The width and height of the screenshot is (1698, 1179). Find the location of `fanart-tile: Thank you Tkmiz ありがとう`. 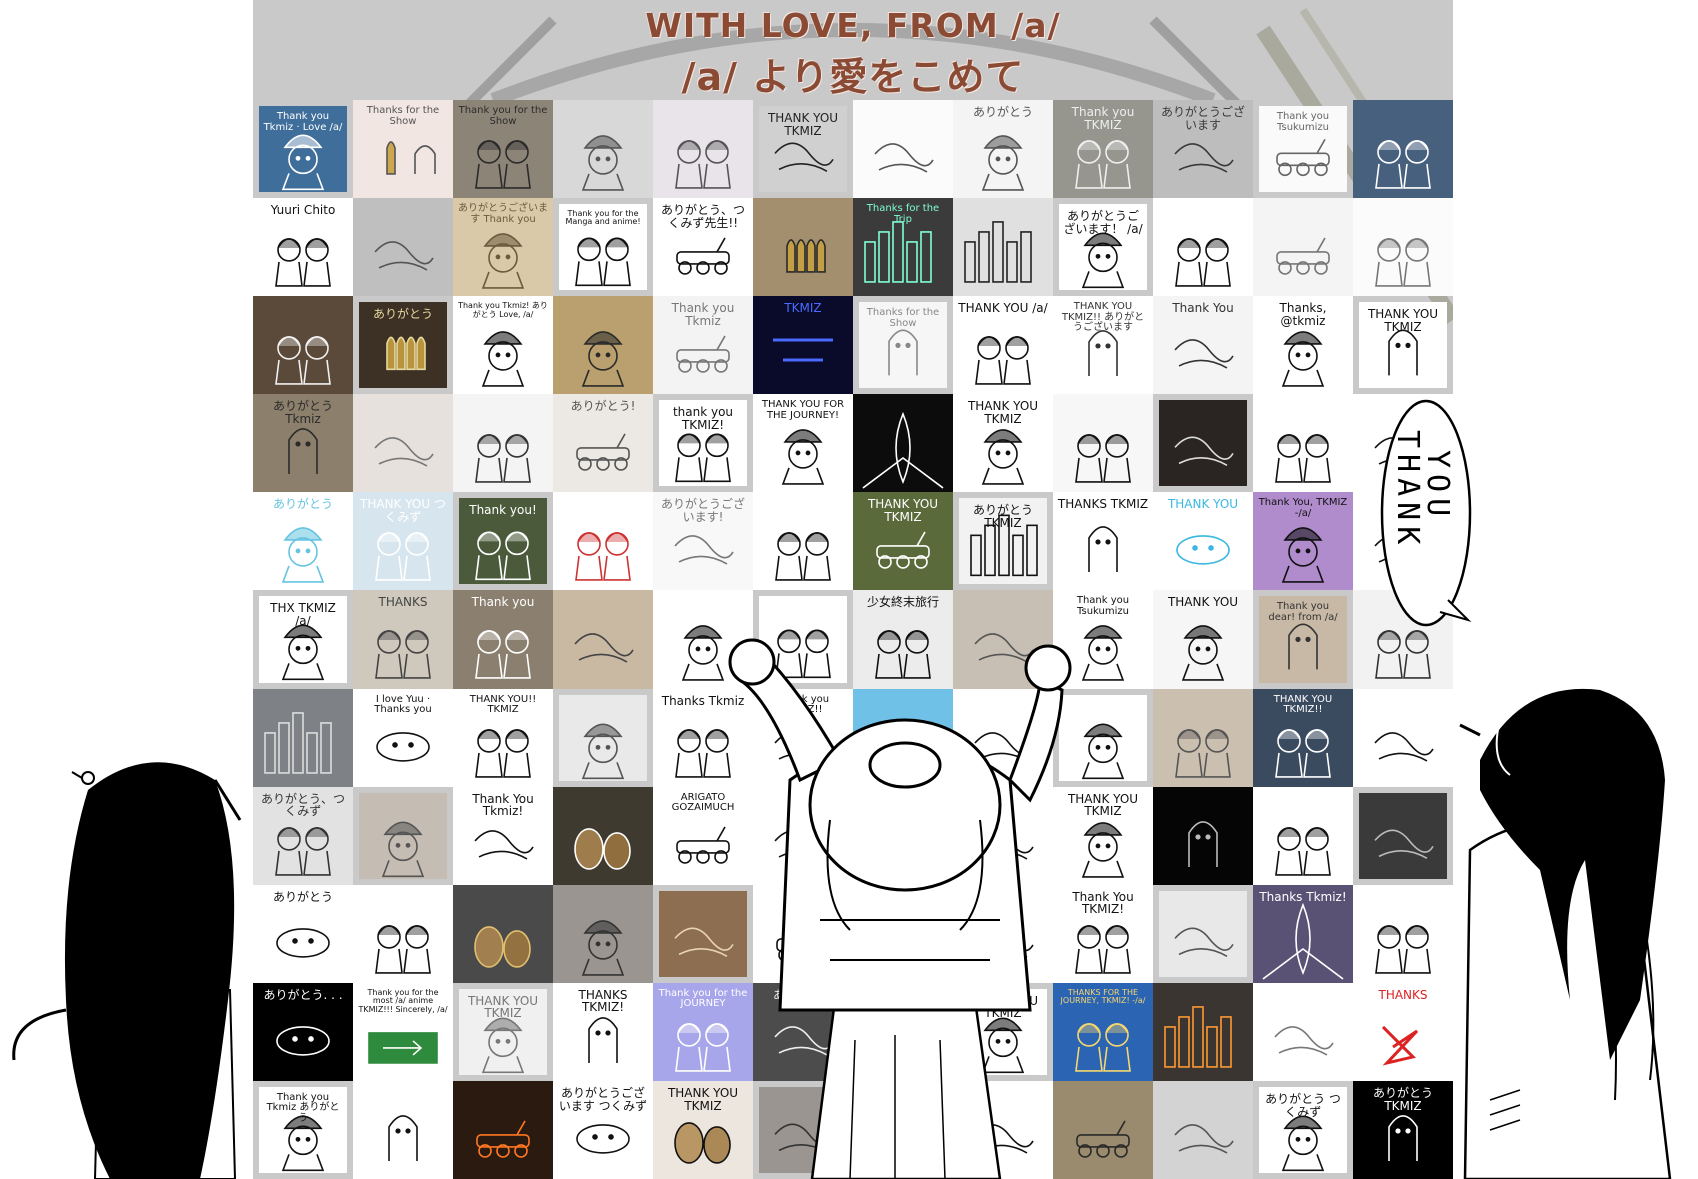

fanart-tile: Thank you Tkmiz ありがとう is located at coordinates (303, 1129).